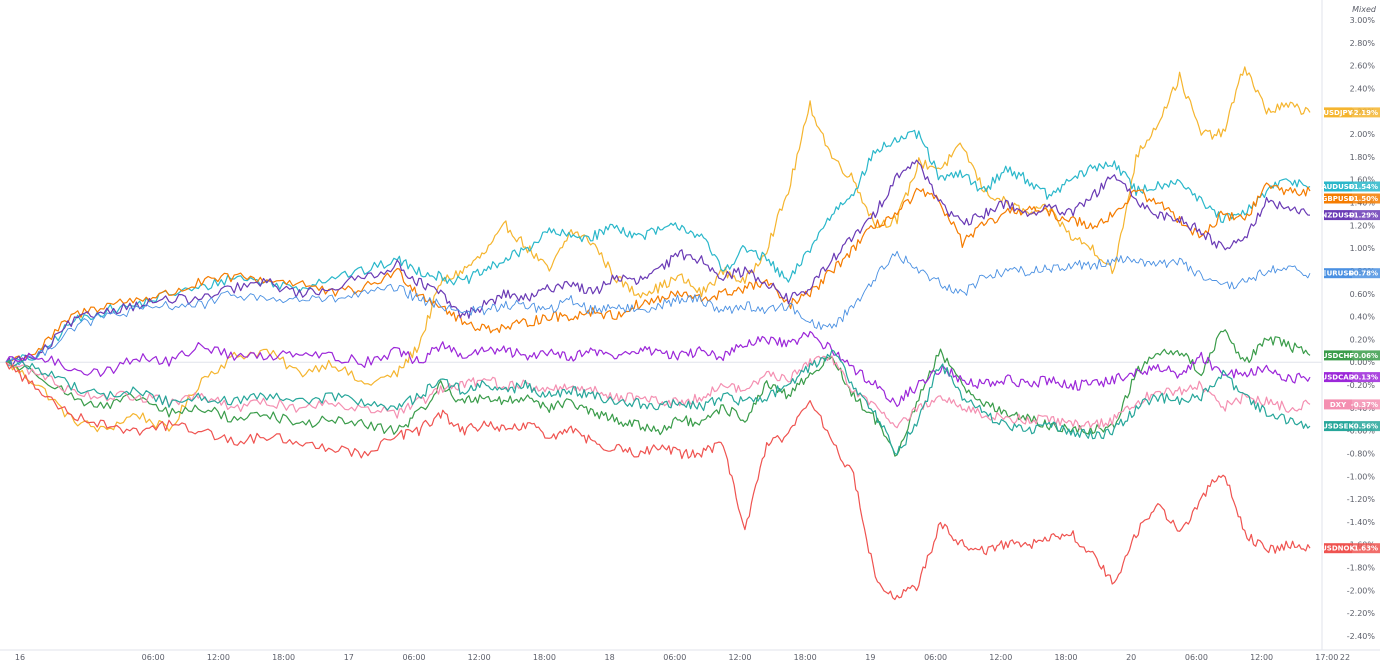 The image size is (1380, 663). What do you see at coordinates (1363, 274) in the screenshot?
I see `badge-value-label: +0.78%` at bounding box center [1363, 274].